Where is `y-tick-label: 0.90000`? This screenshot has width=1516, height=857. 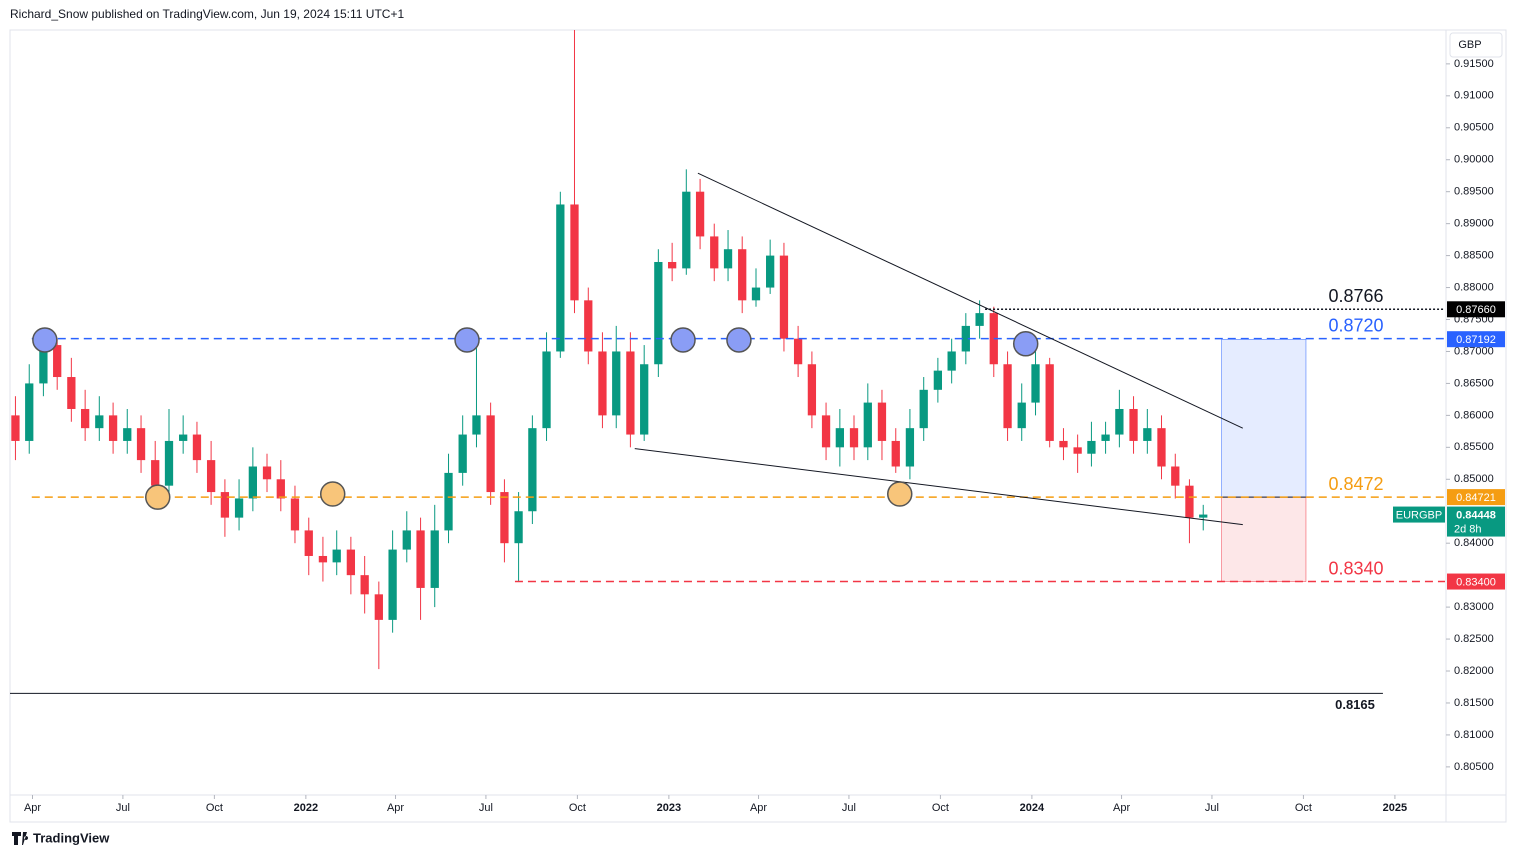
y-tick-label: 0.90000 is located at coordinates (1474, 160).